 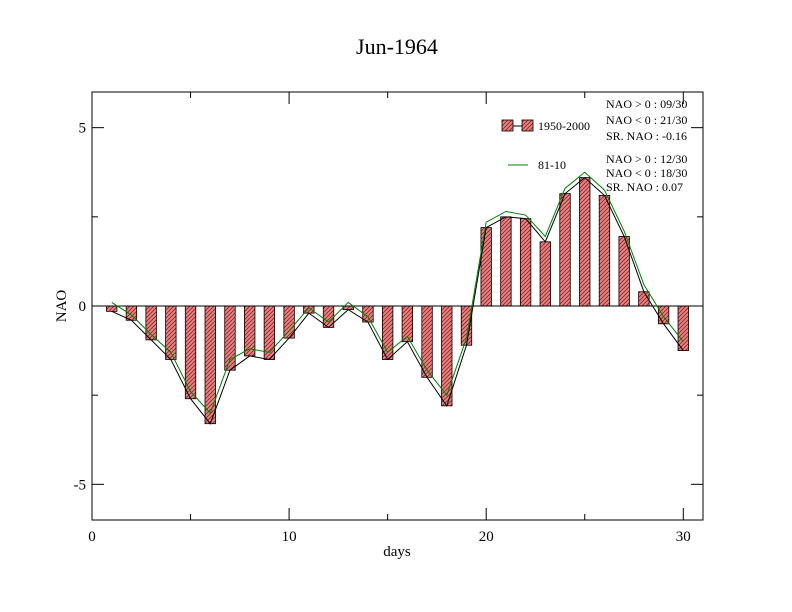 I want to click on stat-81-10-pos: NAO > 0 : 12/30, so click(x=646, y=159).